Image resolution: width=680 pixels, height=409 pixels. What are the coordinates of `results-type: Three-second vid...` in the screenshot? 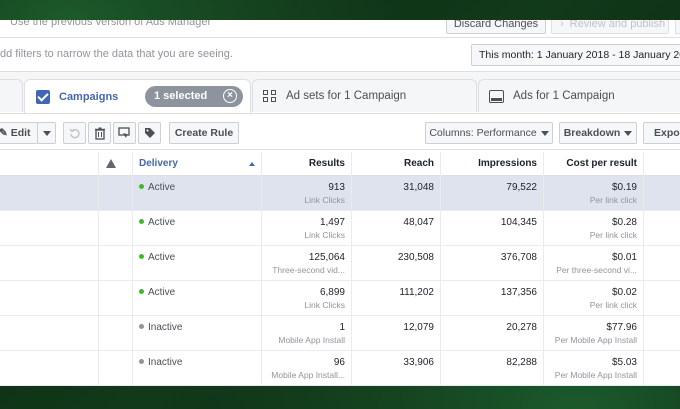 It's located at (308, 270).